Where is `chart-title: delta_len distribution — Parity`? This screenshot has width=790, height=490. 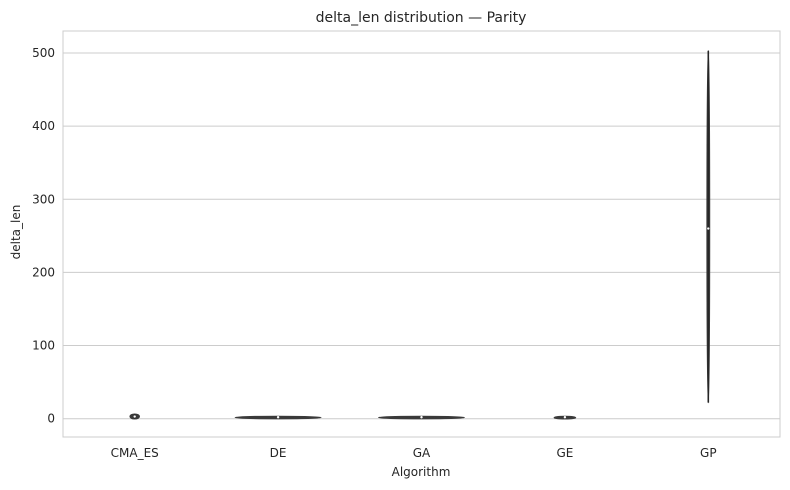 chart-title: delta_len distribution — Parity is located at coordinates (421, 18).